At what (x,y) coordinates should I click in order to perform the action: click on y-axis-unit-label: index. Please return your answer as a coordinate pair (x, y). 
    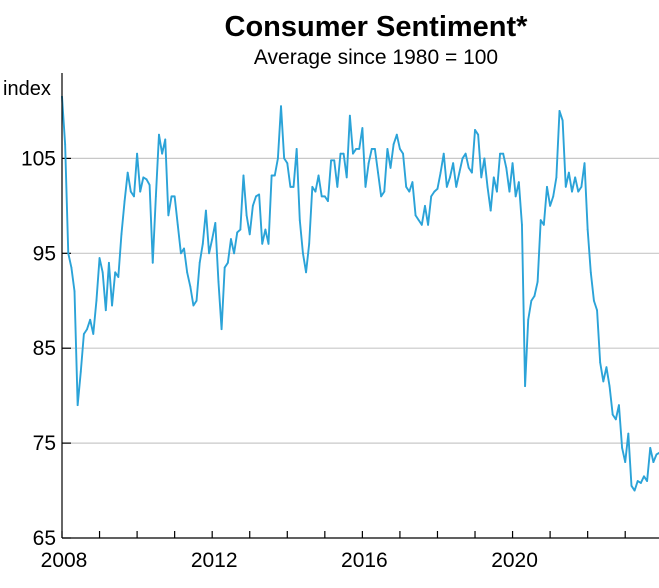
    Looking at the image, I should click on (27, 89).